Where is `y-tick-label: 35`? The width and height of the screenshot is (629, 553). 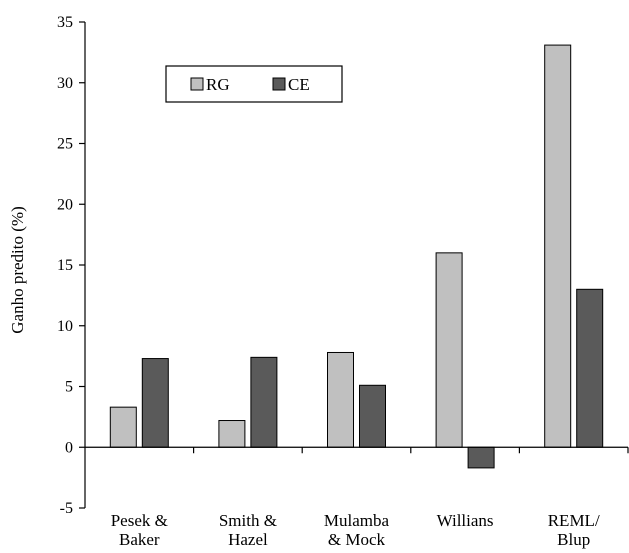 y-tick-label: 35 is located at coordinates (65, 22).